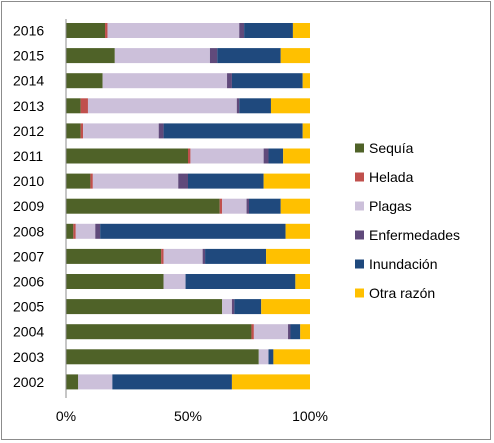  What do you see at coordinates (188, 416) in the screenshot?
I see `x-tick-label: 50%` at bounding box center [188, 416].